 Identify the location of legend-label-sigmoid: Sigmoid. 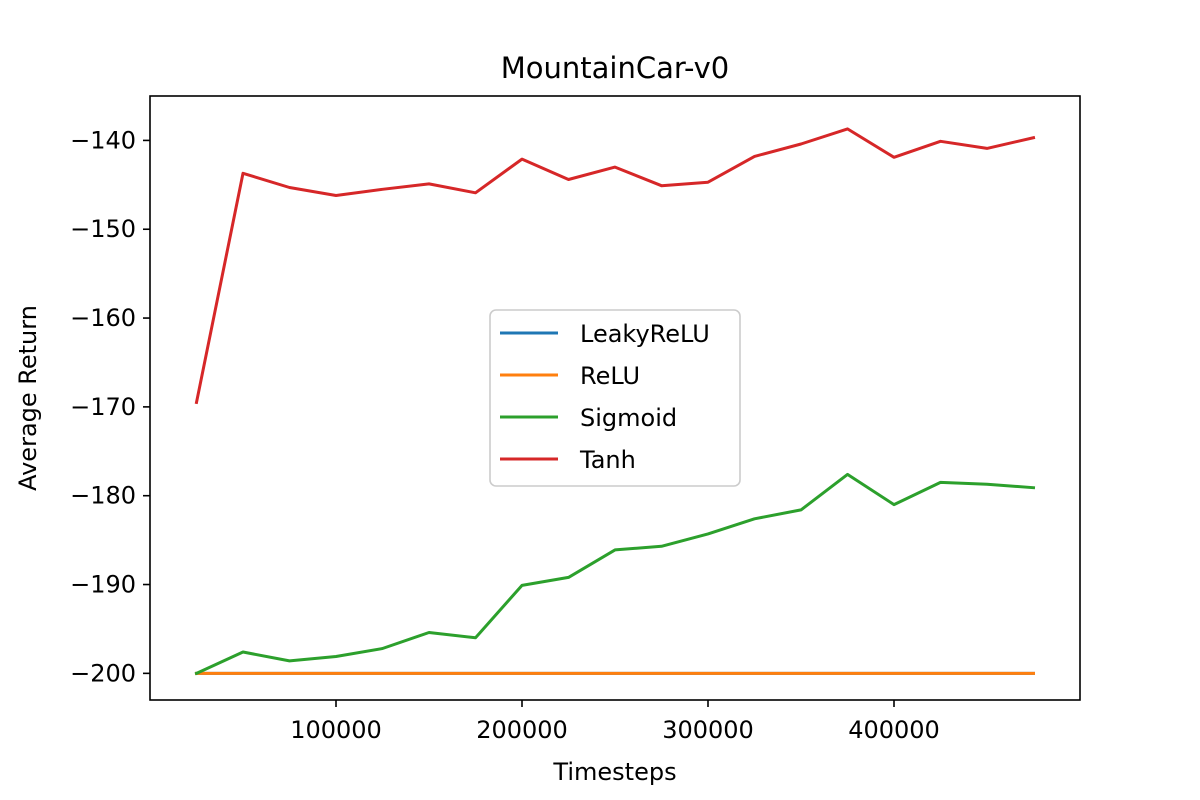
(628, 418).